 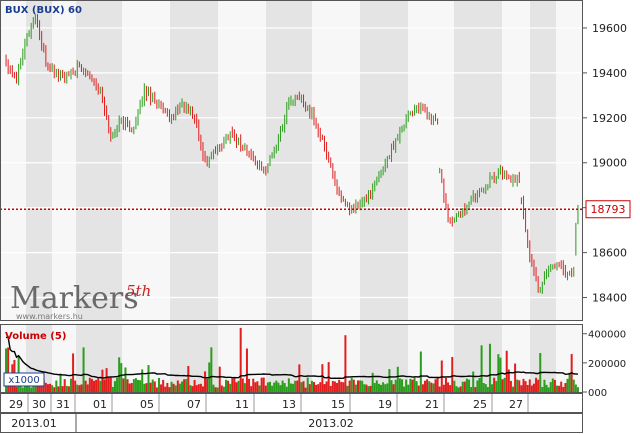 What do you see at coordinates (608, 209) in the screenshot?
I see `current-price-value: 18793` at bounding box center [608, 209].